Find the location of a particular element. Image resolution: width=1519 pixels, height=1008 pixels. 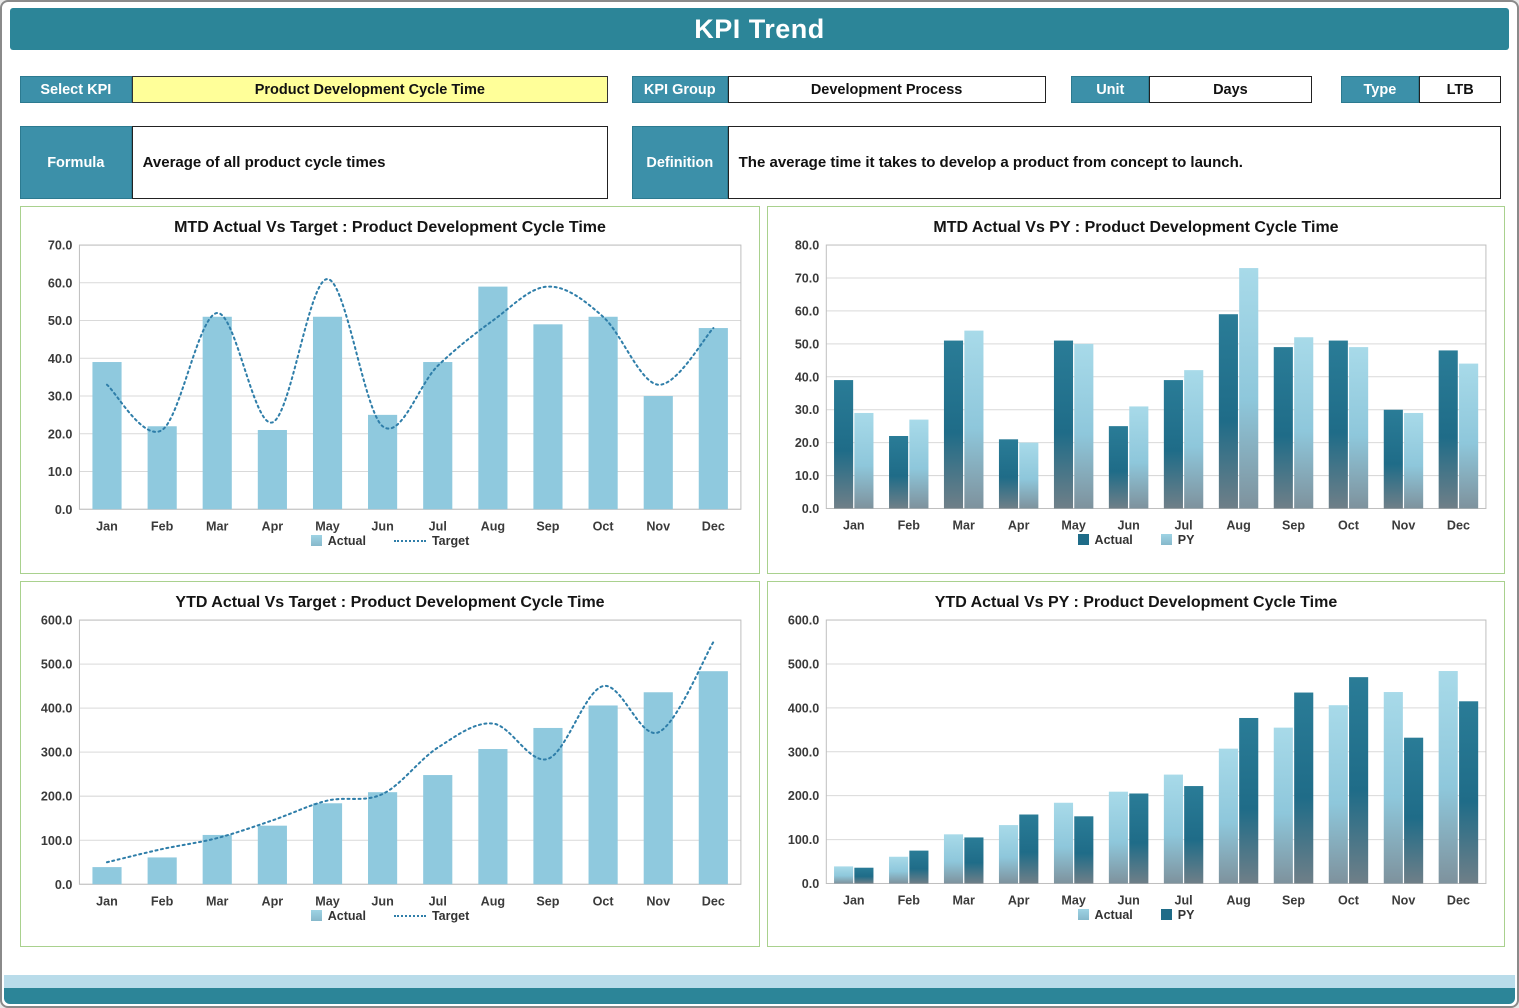

svg-text: Oct is located at coordinates (1349, 901).